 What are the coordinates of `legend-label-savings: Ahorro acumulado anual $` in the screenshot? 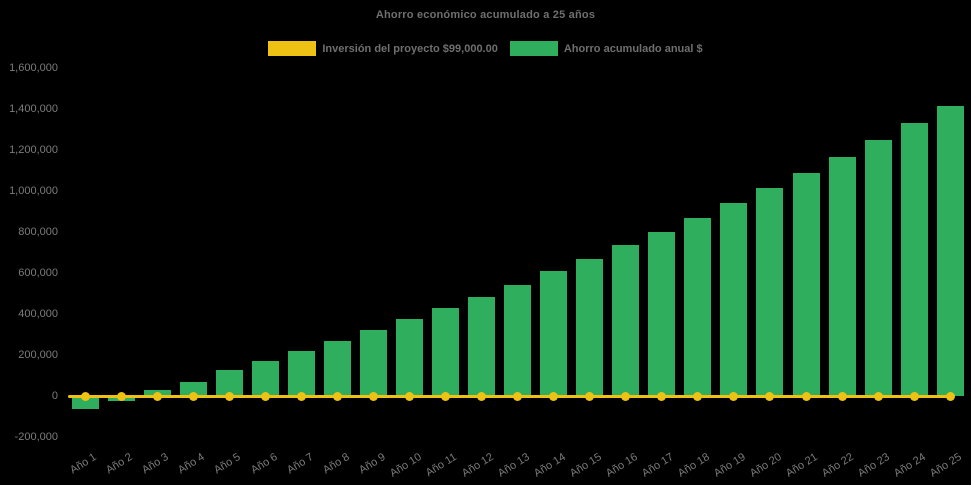 It's located at (633, 48).